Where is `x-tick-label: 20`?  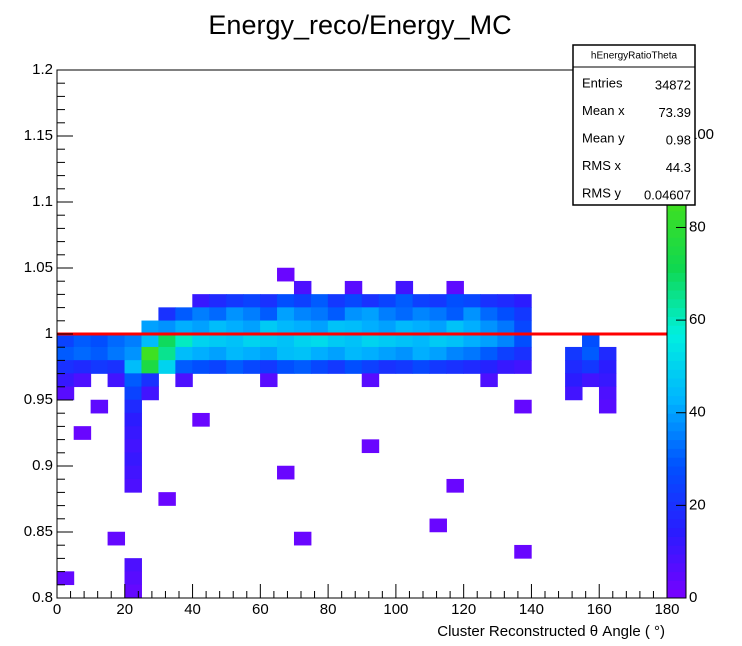 x-tick-label: 20 is located at coordinates (124, 609).